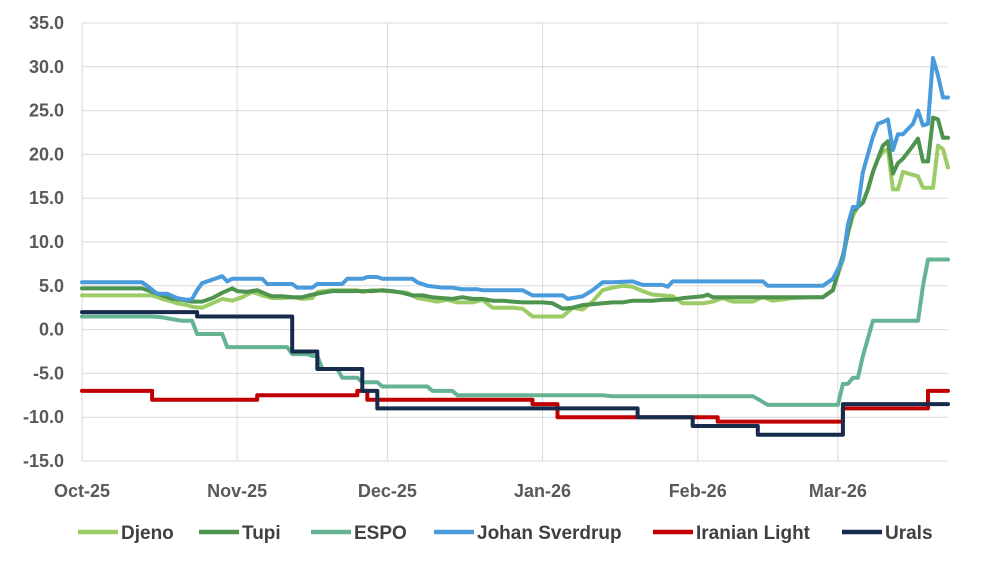 This screenshot has height=569, width=1005. I want to click on y-tick-label: 15.0, so click(46, 198).